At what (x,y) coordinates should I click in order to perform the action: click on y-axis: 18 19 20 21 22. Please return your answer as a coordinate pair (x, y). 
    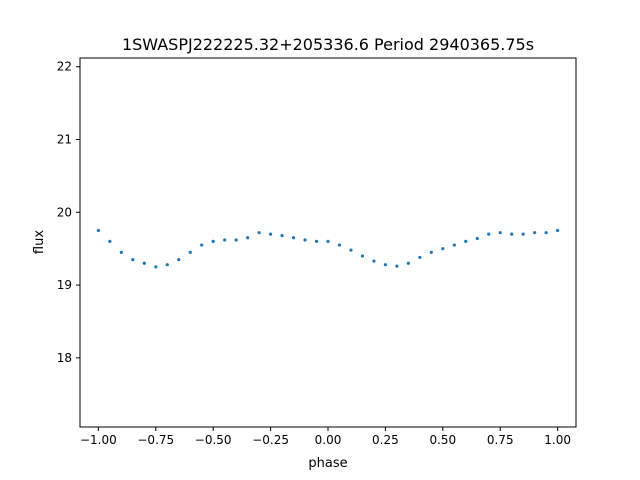
    Looking at the image, I should click on (68, 212).